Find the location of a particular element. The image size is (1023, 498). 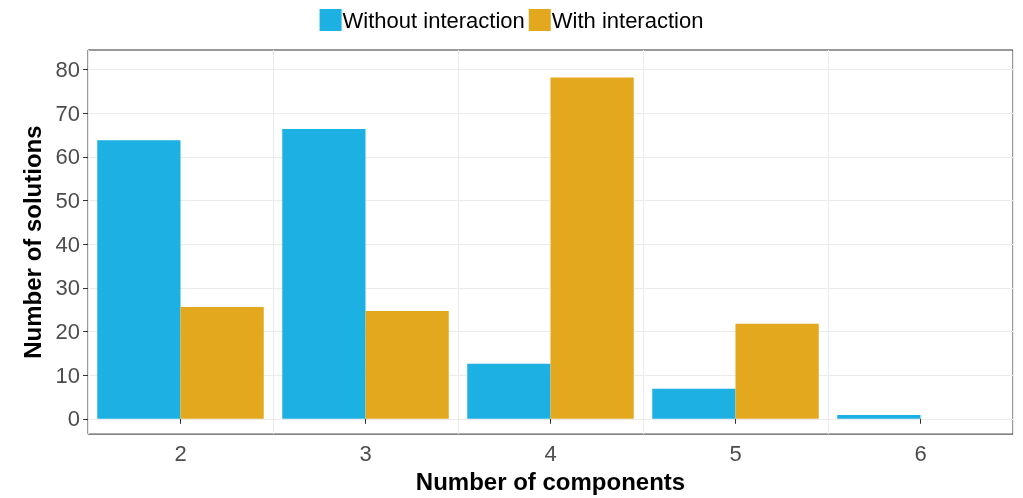

x-tick-label: 6 is located at coordinates (920, 453).